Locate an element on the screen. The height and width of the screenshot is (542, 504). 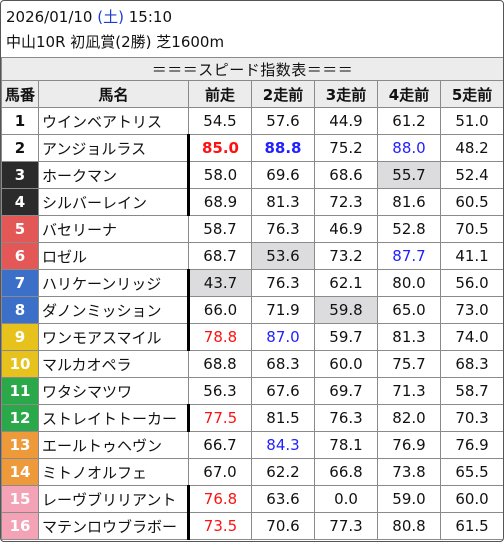
table-row: 11 ワタシマツワ 56.3 67.6 69.7 71.3 58.7 is located at coordinates (252, 391).